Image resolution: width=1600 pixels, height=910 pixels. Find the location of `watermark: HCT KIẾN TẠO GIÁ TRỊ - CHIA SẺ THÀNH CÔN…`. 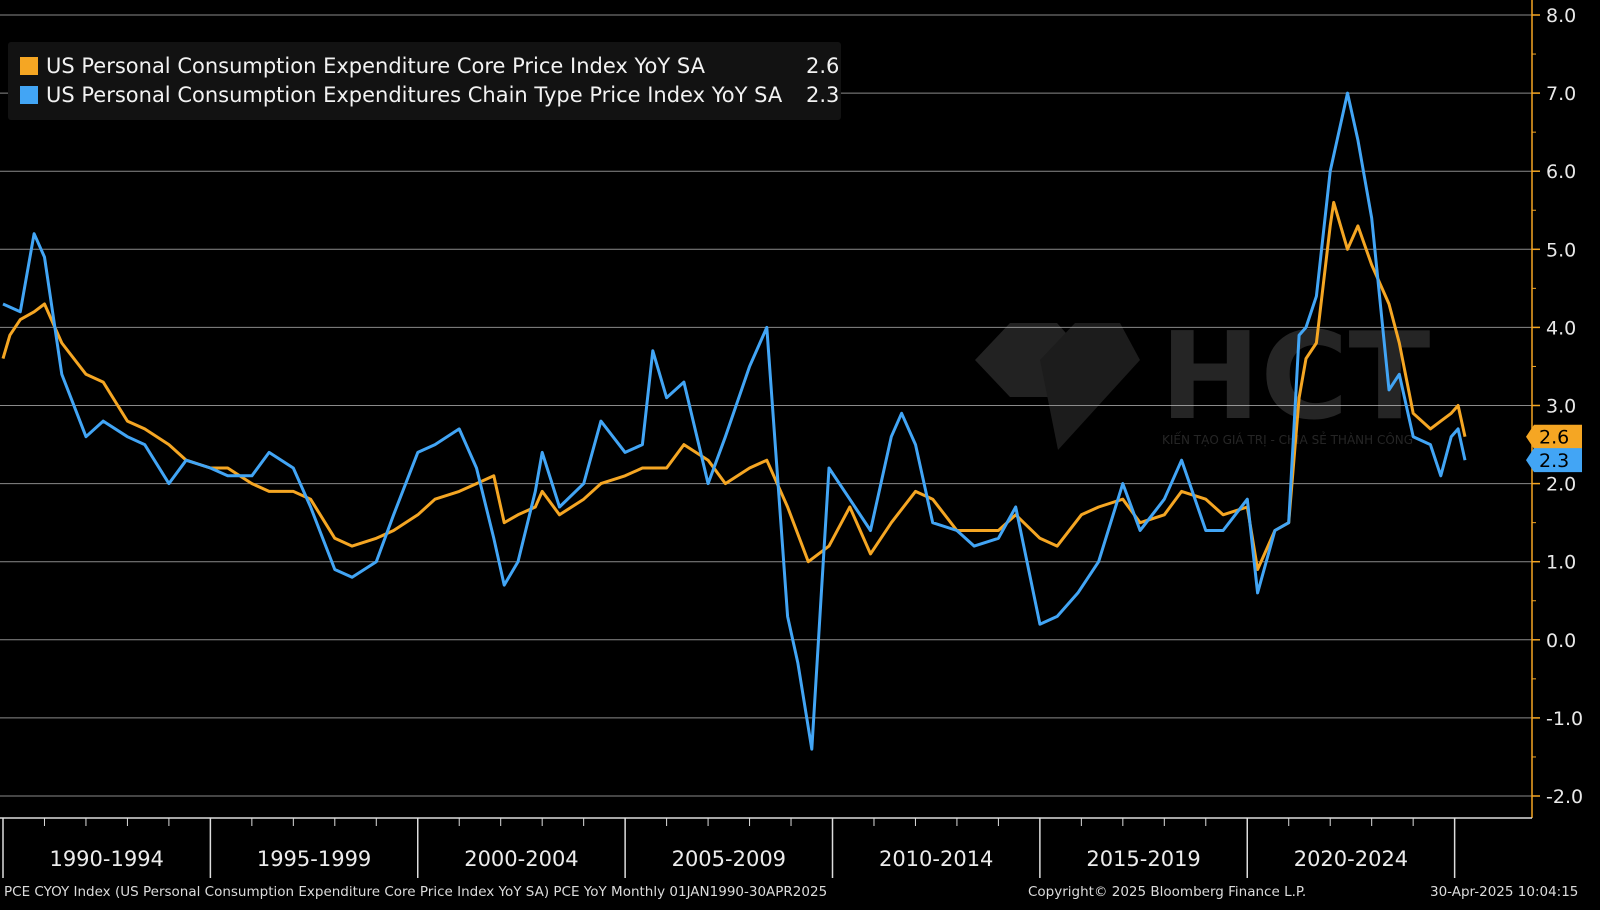

watermark: HCT KIẾN TẠO GIÁ TRỊ - CHIA SẺ THÀNH CÔN… is located at coordinates (1202, 379).